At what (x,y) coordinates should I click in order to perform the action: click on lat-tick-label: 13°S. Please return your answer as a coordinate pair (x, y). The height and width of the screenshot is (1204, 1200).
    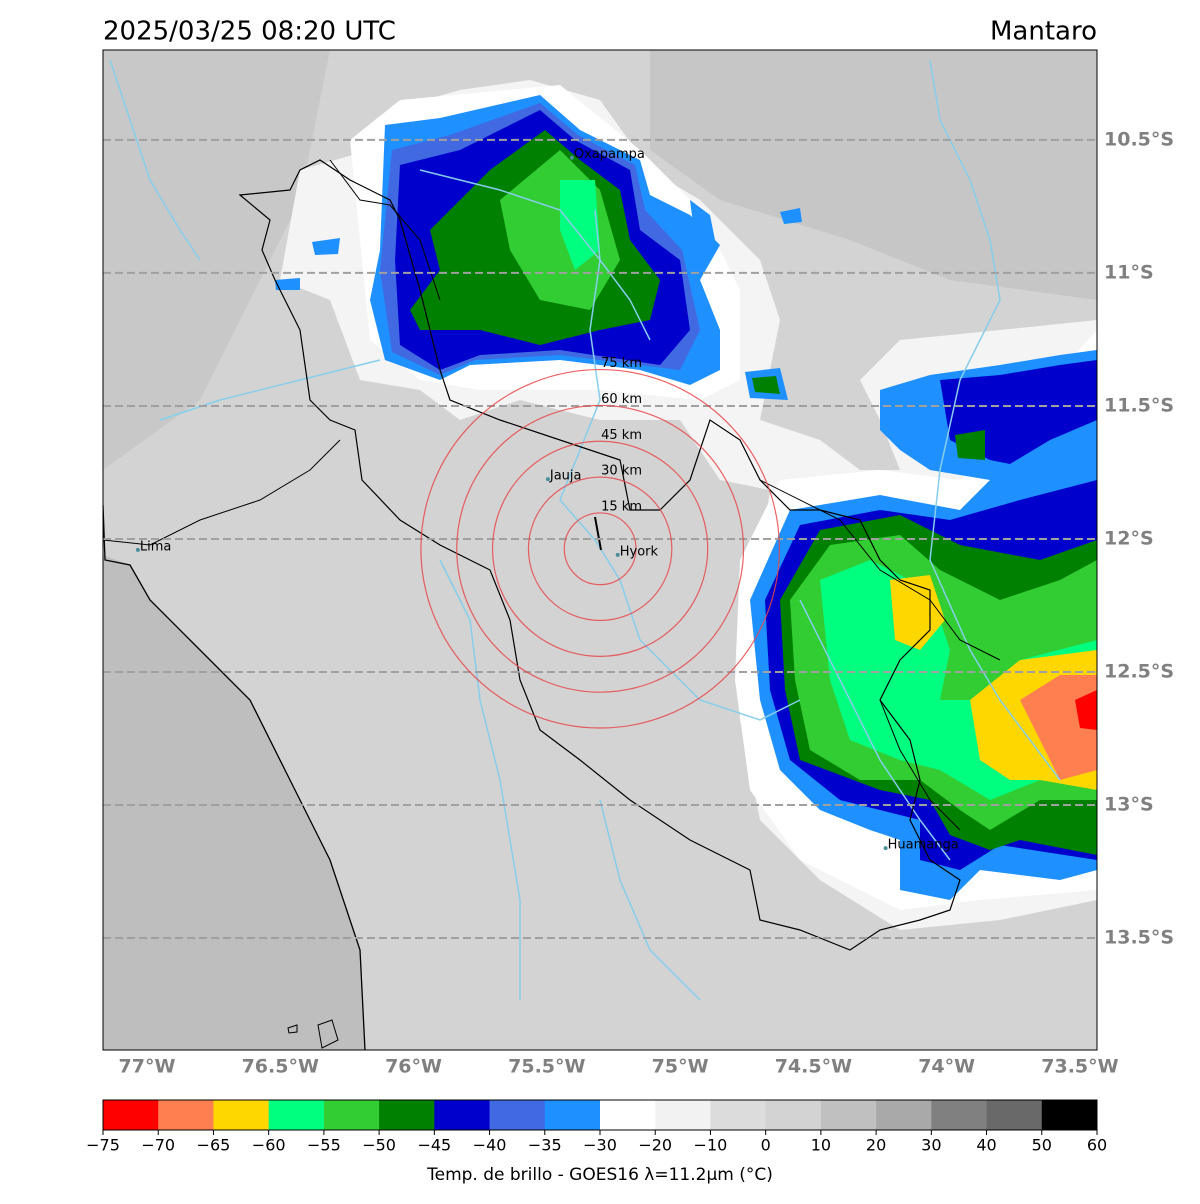
    Looking at the image, I should click on (1129, 804).